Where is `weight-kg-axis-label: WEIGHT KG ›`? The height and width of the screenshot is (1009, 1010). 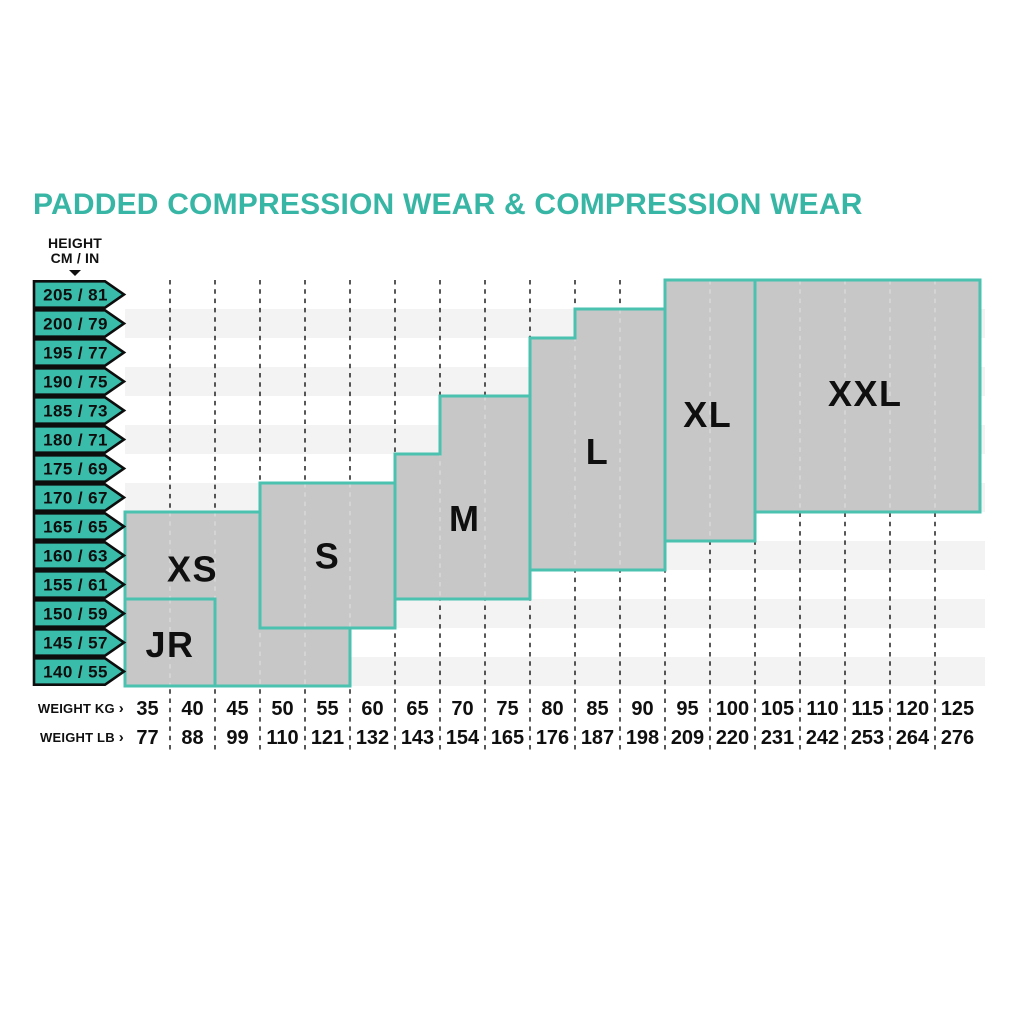 weight-kg-axis-label: WEIGHT KG › is located at coordinates (77, 708).